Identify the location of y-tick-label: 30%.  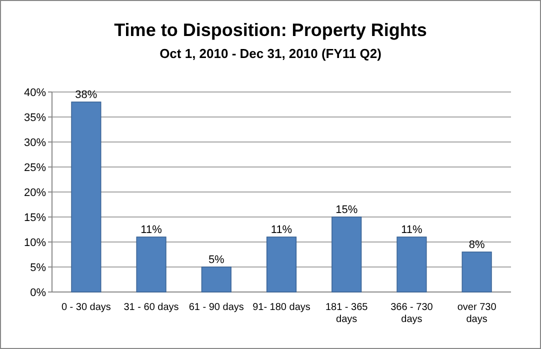
(35, 142).